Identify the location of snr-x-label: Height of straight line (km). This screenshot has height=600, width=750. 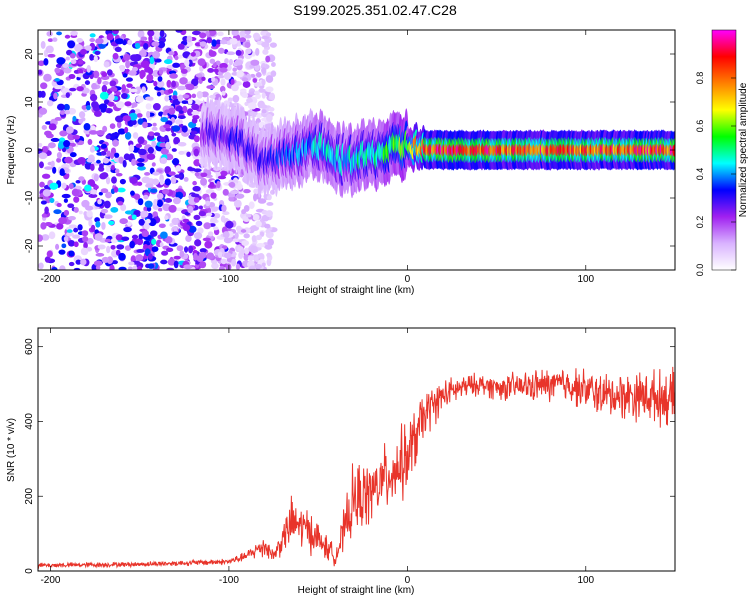
(356, 590).